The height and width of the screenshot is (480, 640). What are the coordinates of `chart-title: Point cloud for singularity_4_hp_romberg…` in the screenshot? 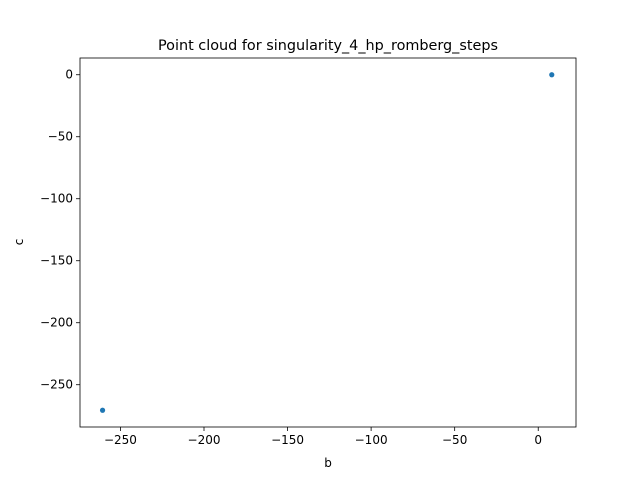 It's located at (328, 46).